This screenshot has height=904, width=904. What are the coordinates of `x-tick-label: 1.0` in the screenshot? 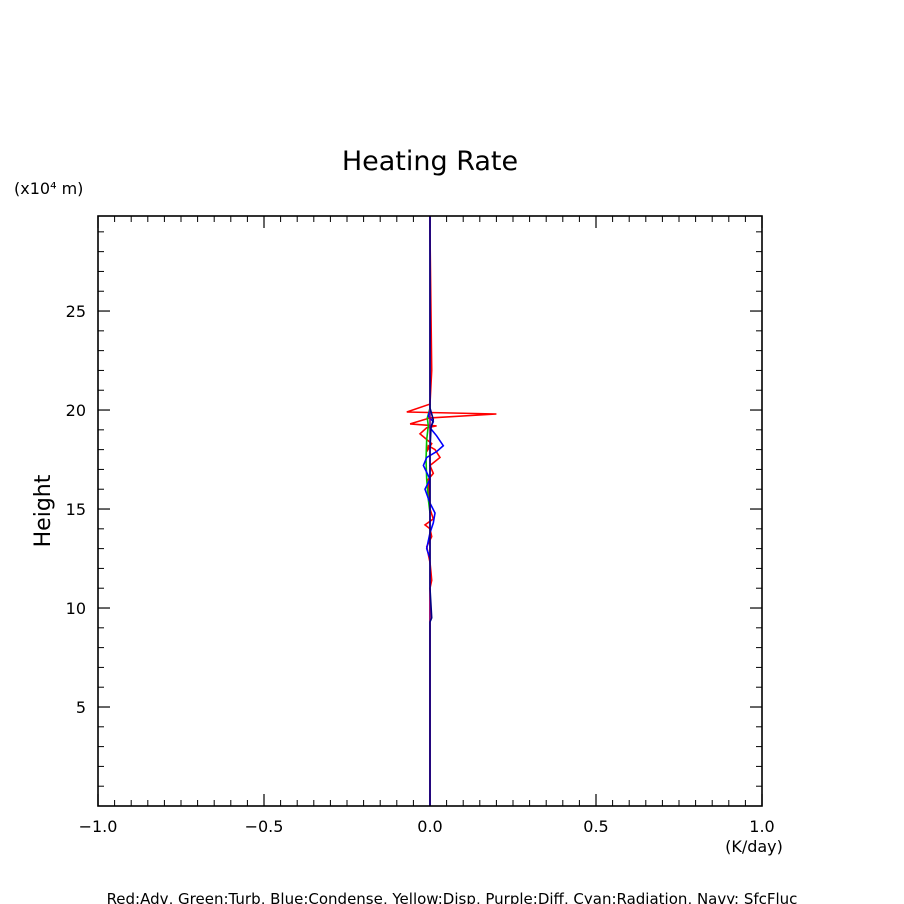 It's located at (761, 826).